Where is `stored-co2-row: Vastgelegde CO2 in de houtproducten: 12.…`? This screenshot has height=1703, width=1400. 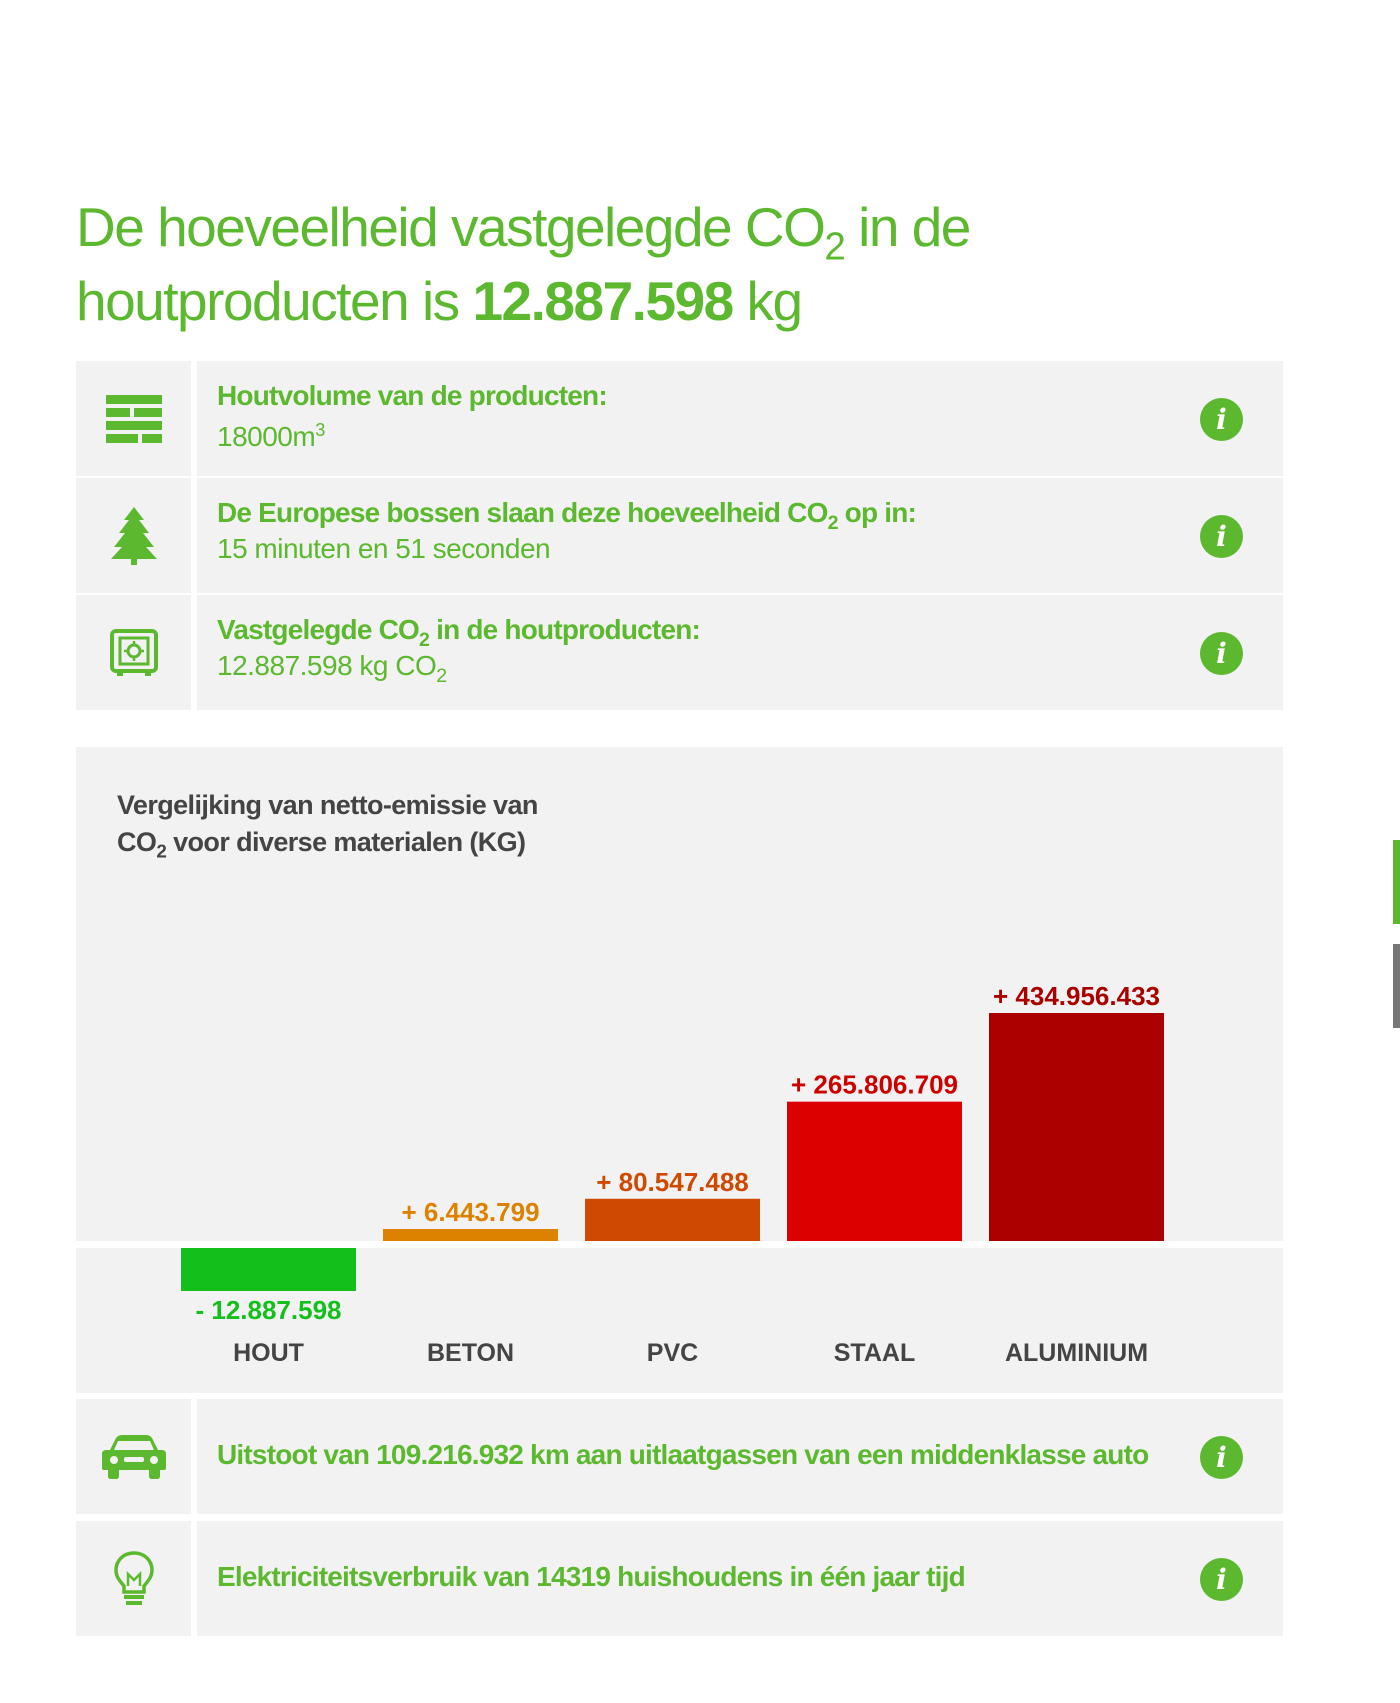
stored-co2-row: Vastgelegde CO2 in de houtproducten: 12.… is located at coordinates (679, 652).